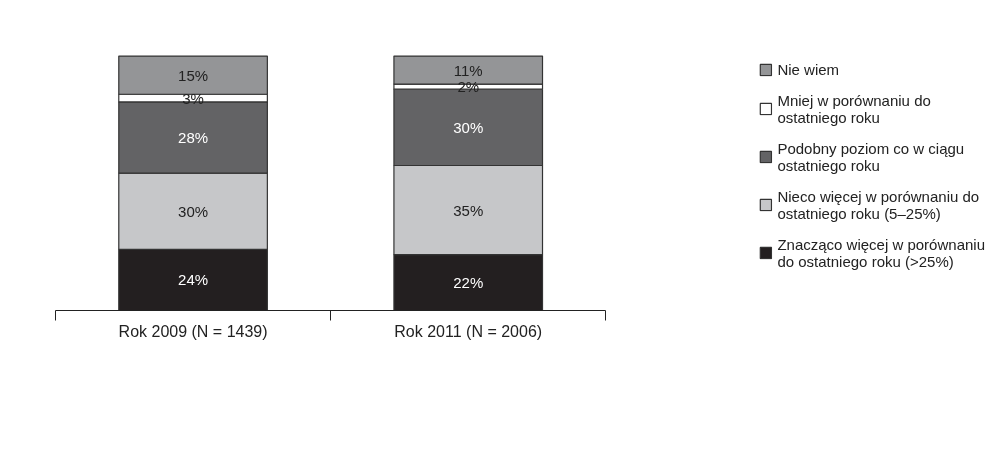 This screenshot has height=457, width=1005. I want to click on legend-label: Mniej w porównaniu do ostatniego roku, so click(854, 108).